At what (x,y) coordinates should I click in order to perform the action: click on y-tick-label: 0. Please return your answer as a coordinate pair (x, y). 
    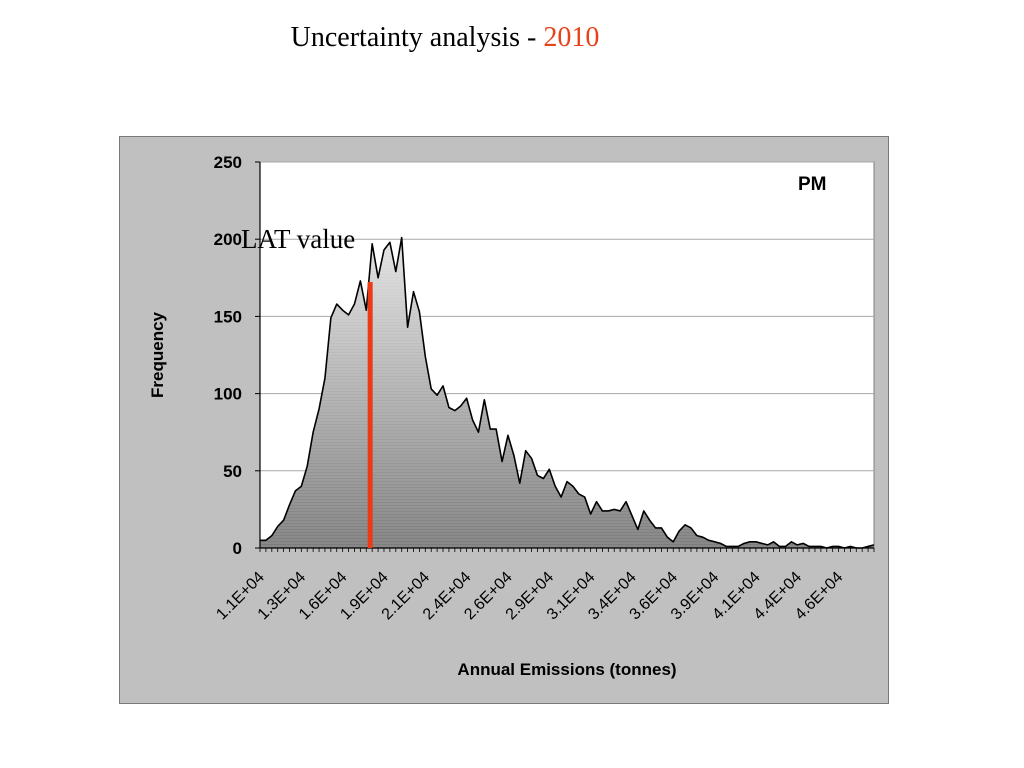
    Looking at the image, I should click on (237, 548).